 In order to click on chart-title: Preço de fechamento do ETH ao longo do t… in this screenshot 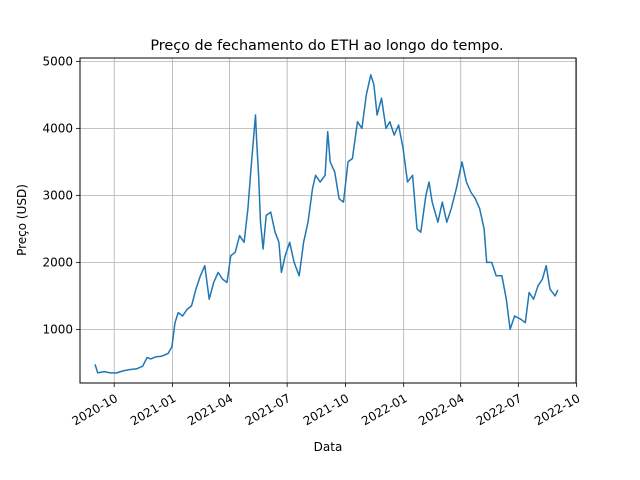, I will do `click(326, 46)`.